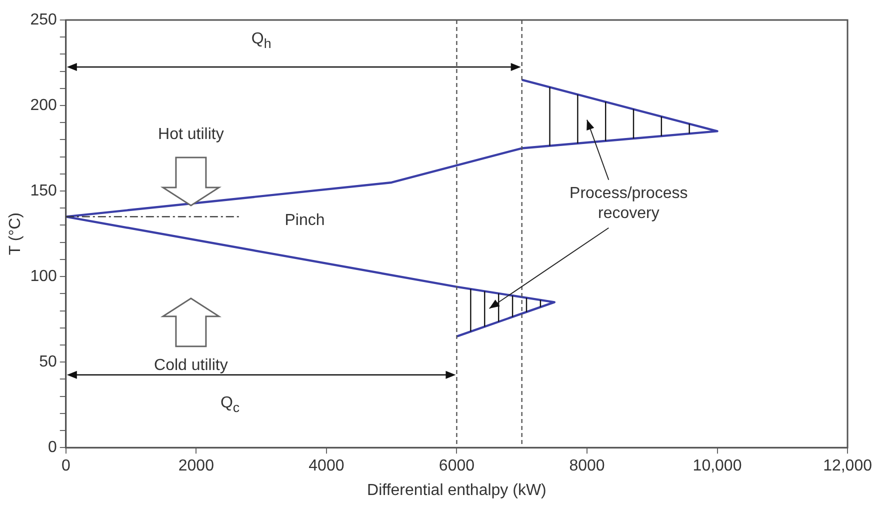 This screenshot has width=875, height=506. I want to click on y-tick-label: 150, so click(43, 191).